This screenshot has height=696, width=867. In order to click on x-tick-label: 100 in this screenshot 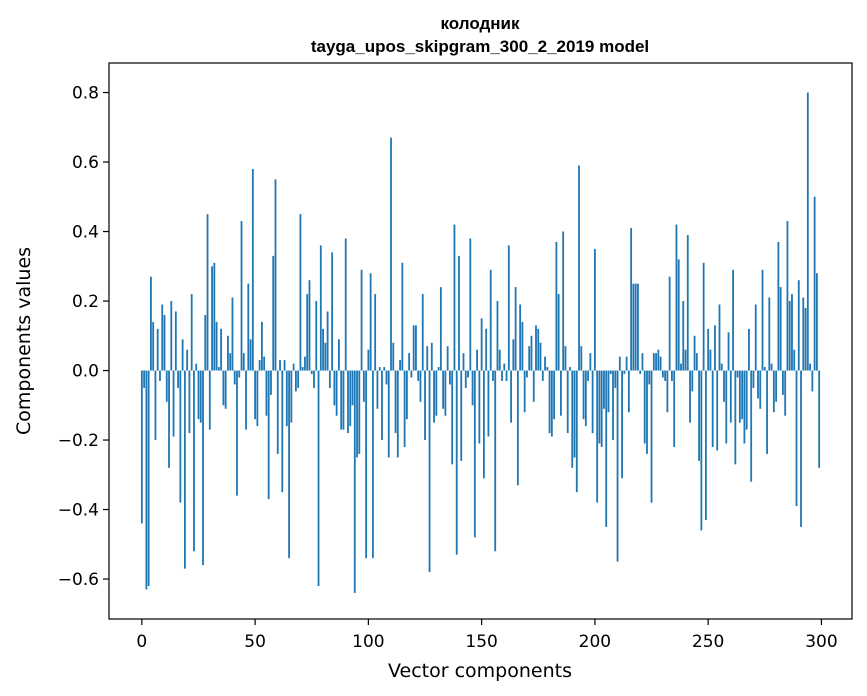, I will do `click(368, 642)`.